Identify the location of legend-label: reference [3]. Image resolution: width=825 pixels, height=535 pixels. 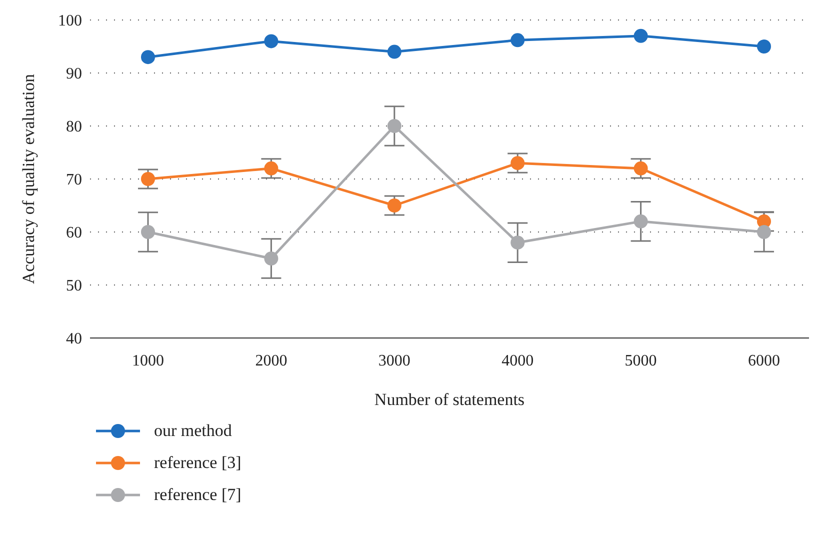
(198, 463).